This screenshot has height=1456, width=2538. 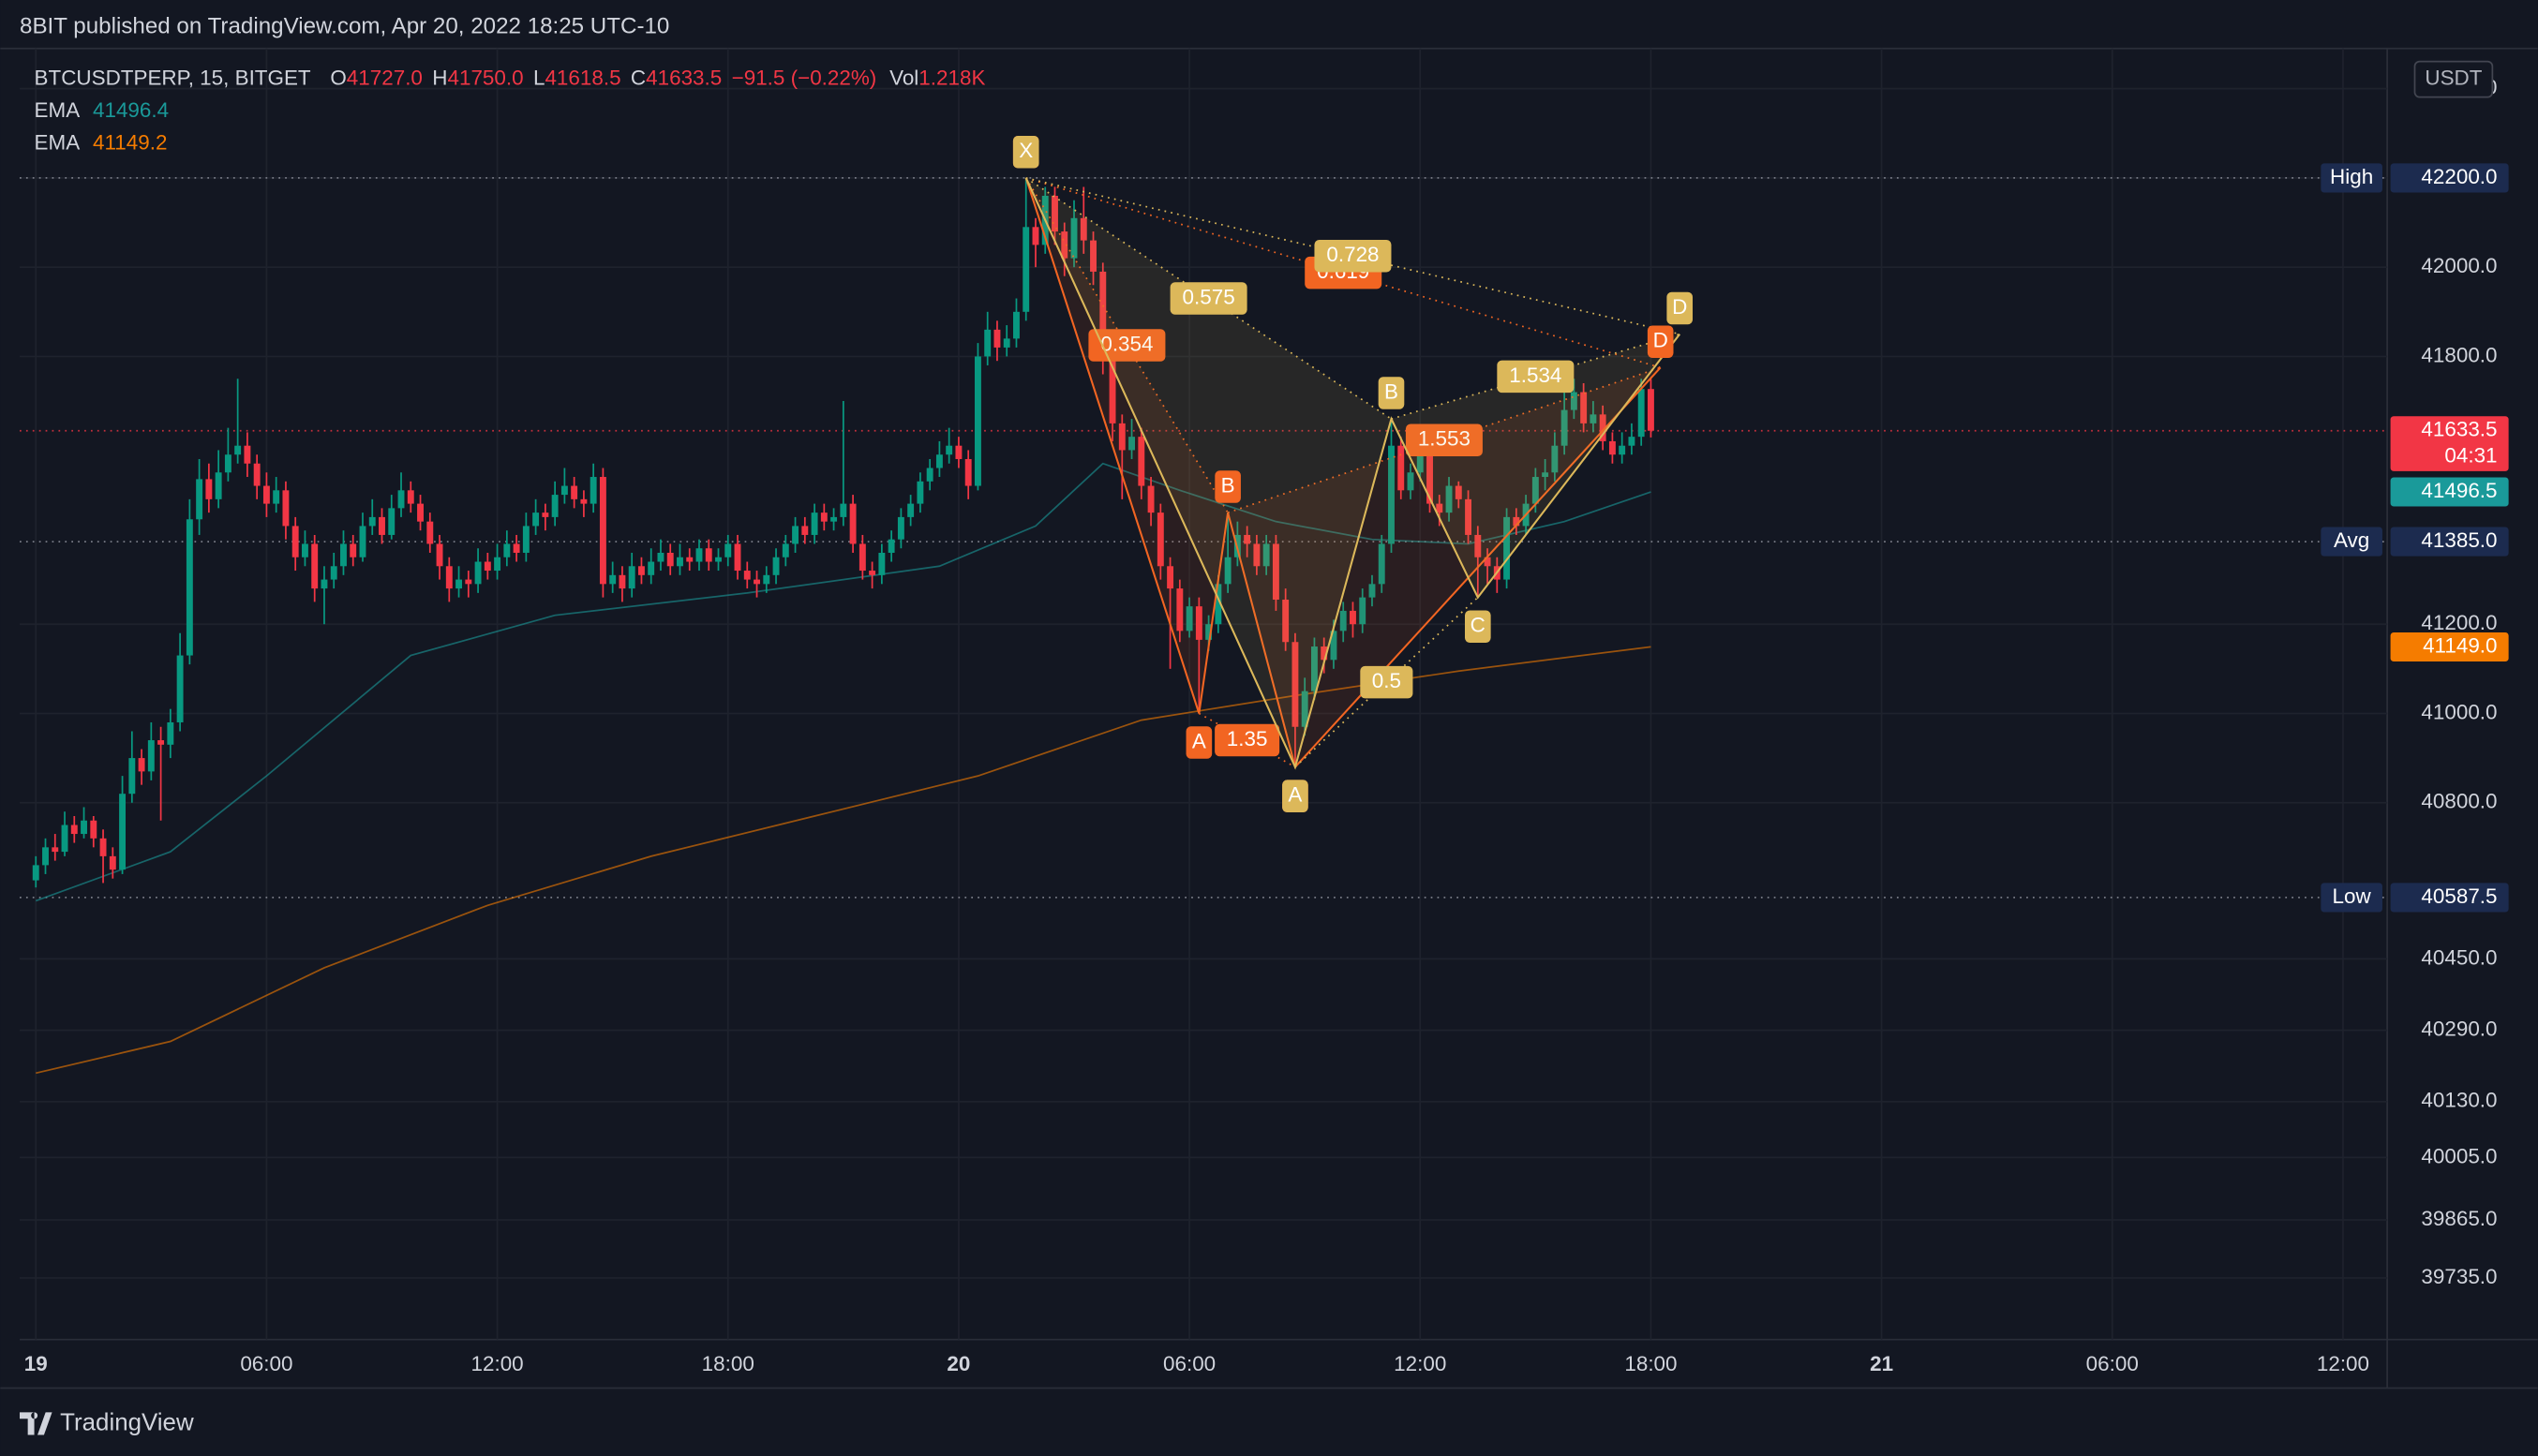 What do you see at coordinates (684, 78) in the screenshot?
I see `ohlc-value: 41633.5` at bounding box center [684, 78].